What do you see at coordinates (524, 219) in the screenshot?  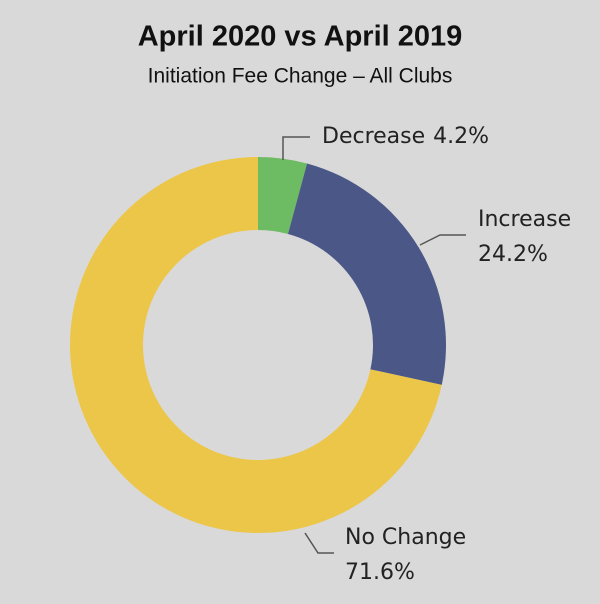 I see `slice-label: Increase` at bounding box center [524, 219].